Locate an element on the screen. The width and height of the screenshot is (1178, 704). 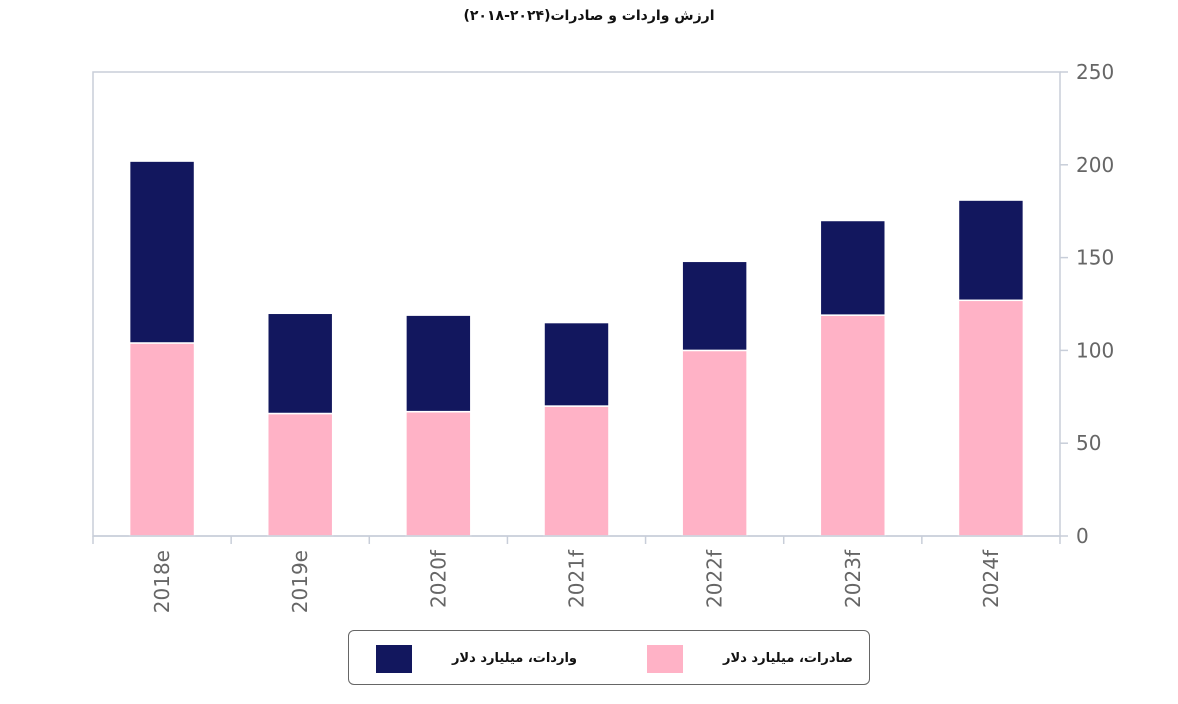
x-tick-label: 2024f is located at coordinates (991, 578).